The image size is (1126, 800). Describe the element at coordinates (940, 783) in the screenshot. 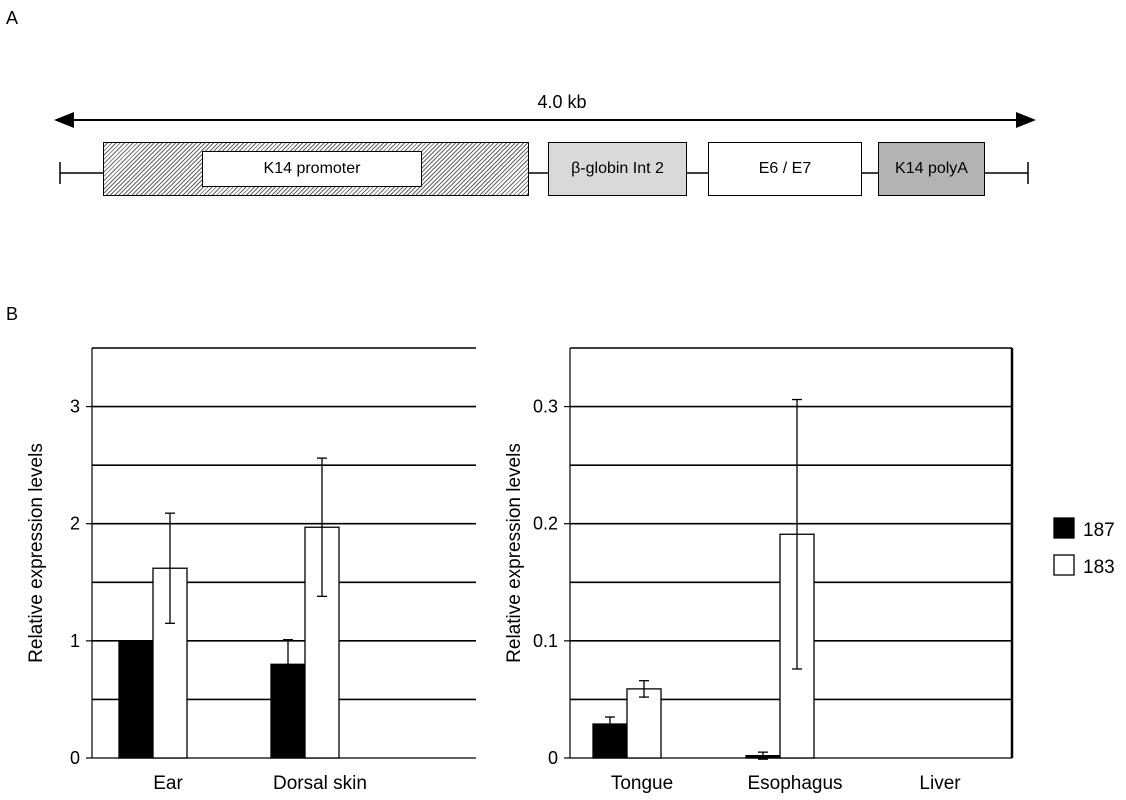

I see `x-category-label: Liver` at that location.